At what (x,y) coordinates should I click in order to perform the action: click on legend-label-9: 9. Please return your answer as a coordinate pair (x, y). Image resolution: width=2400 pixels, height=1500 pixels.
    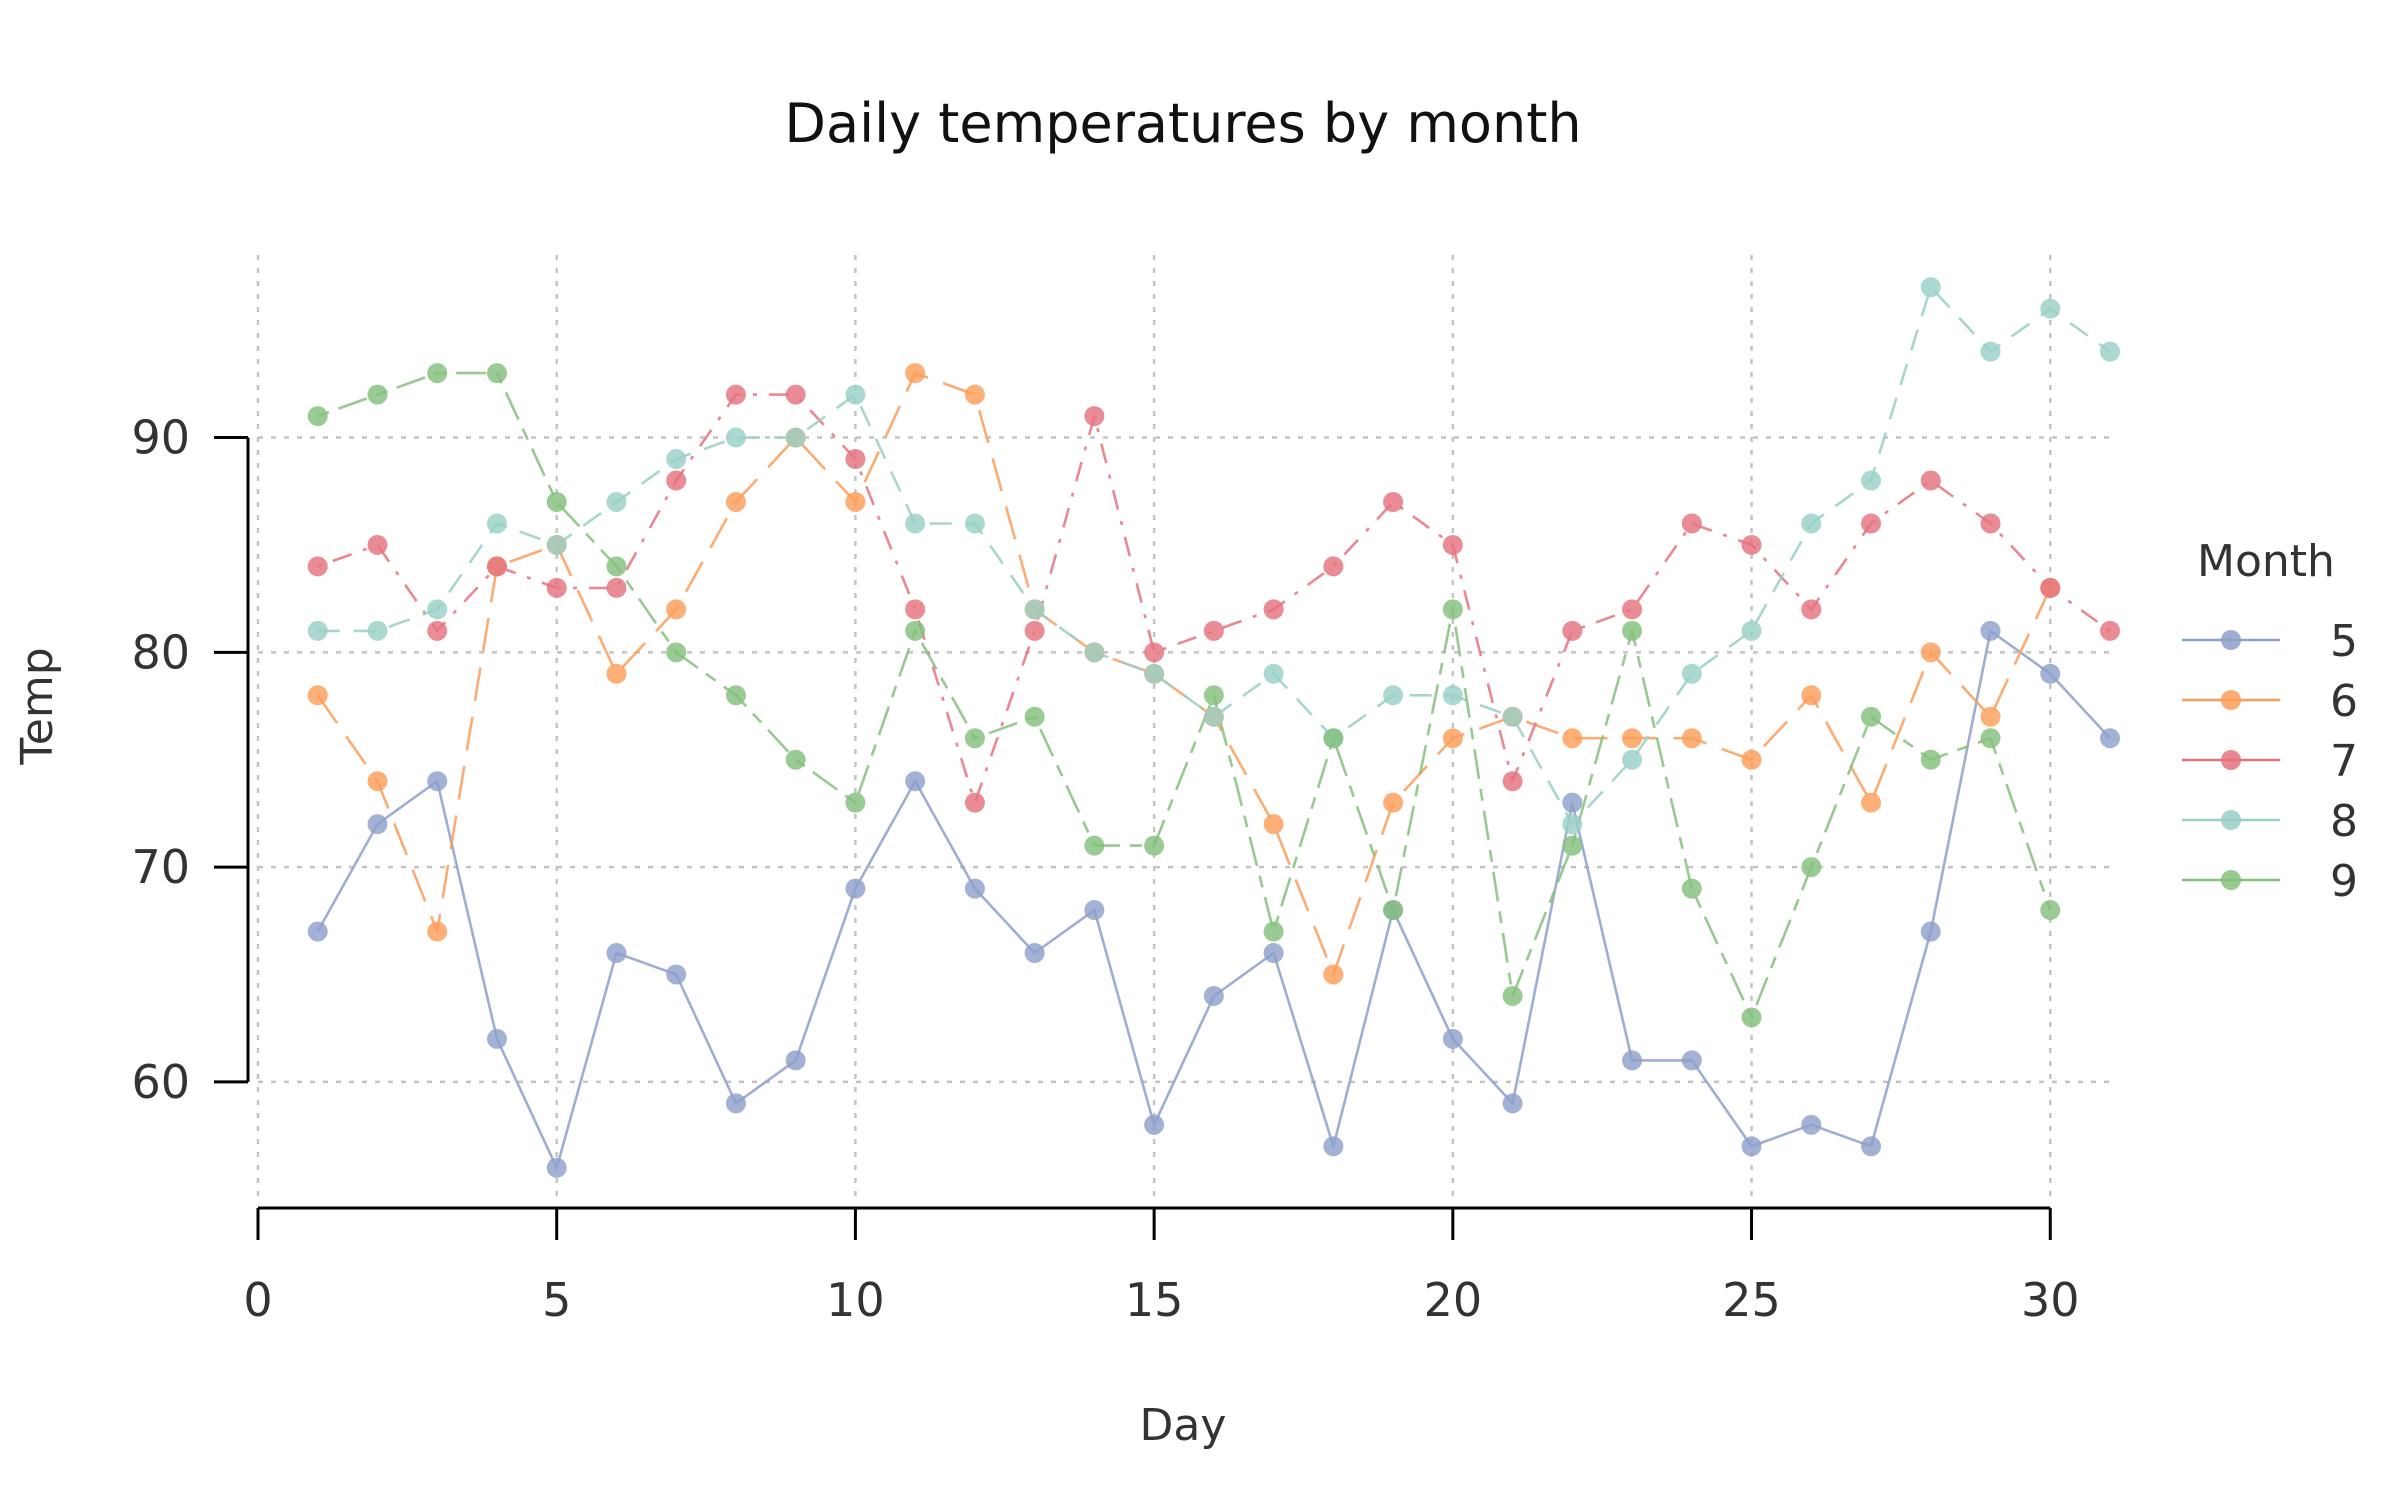
    Looking at the image, I should click on (2344, 881).